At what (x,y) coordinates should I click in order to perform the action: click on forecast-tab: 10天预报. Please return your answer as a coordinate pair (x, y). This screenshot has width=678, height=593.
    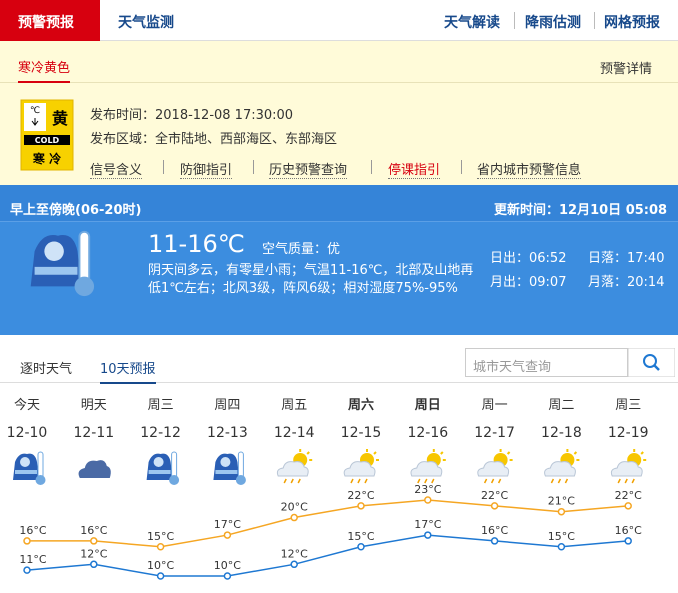
    Looking at the image, I should click on (128, 371).